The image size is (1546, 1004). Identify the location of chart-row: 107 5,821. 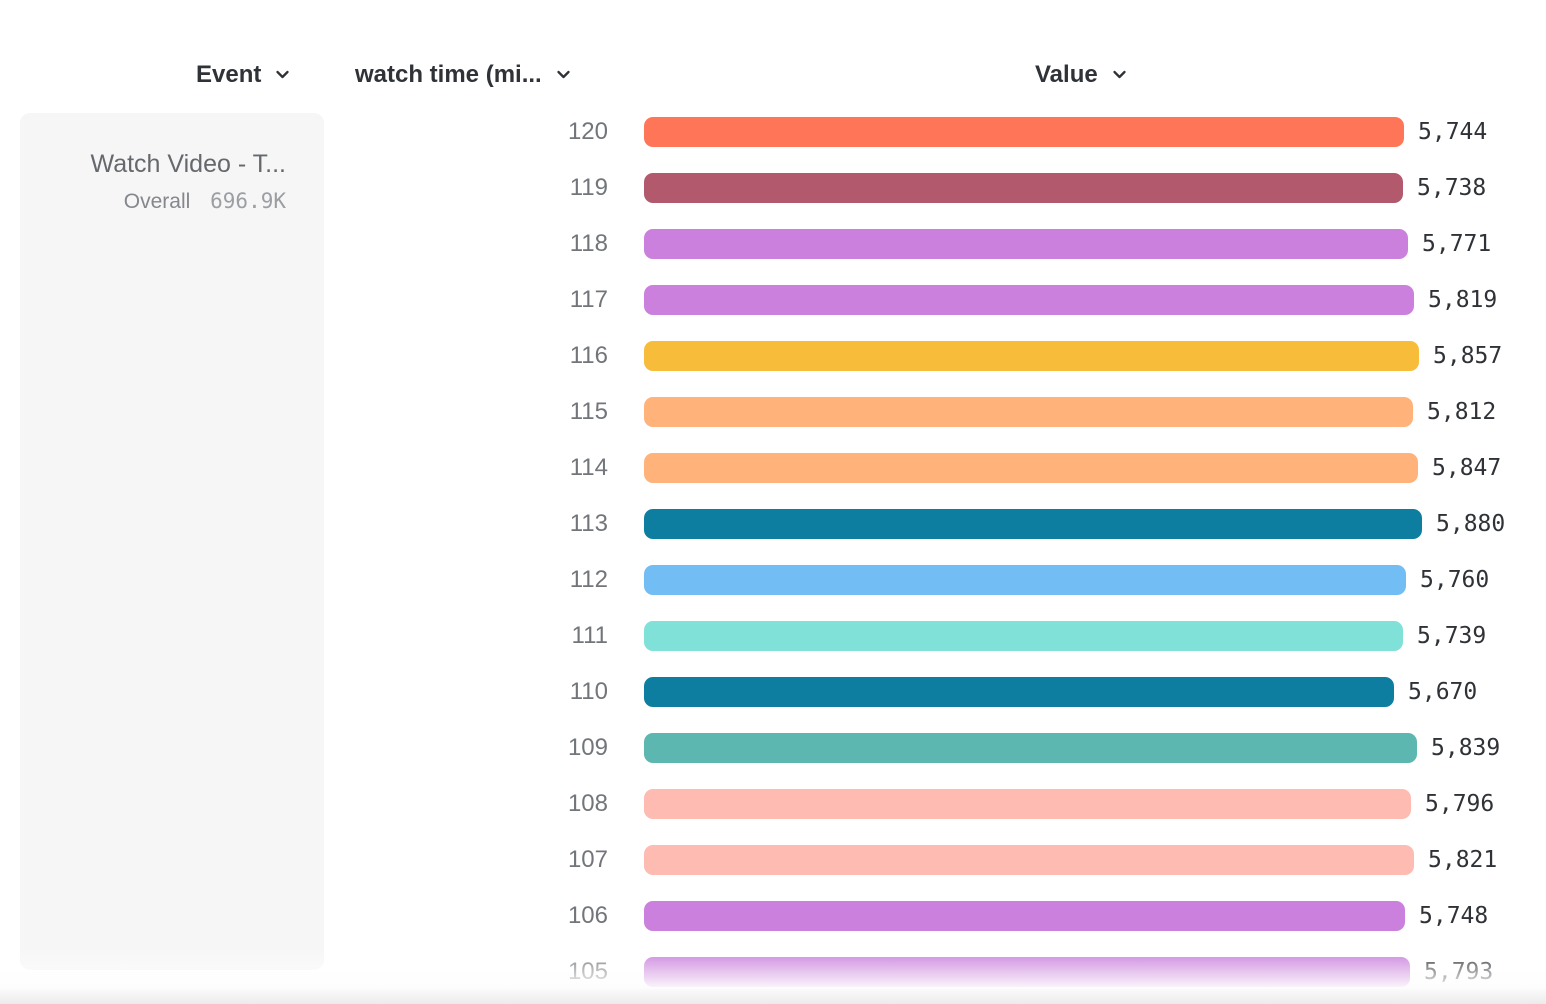
(773, 860).